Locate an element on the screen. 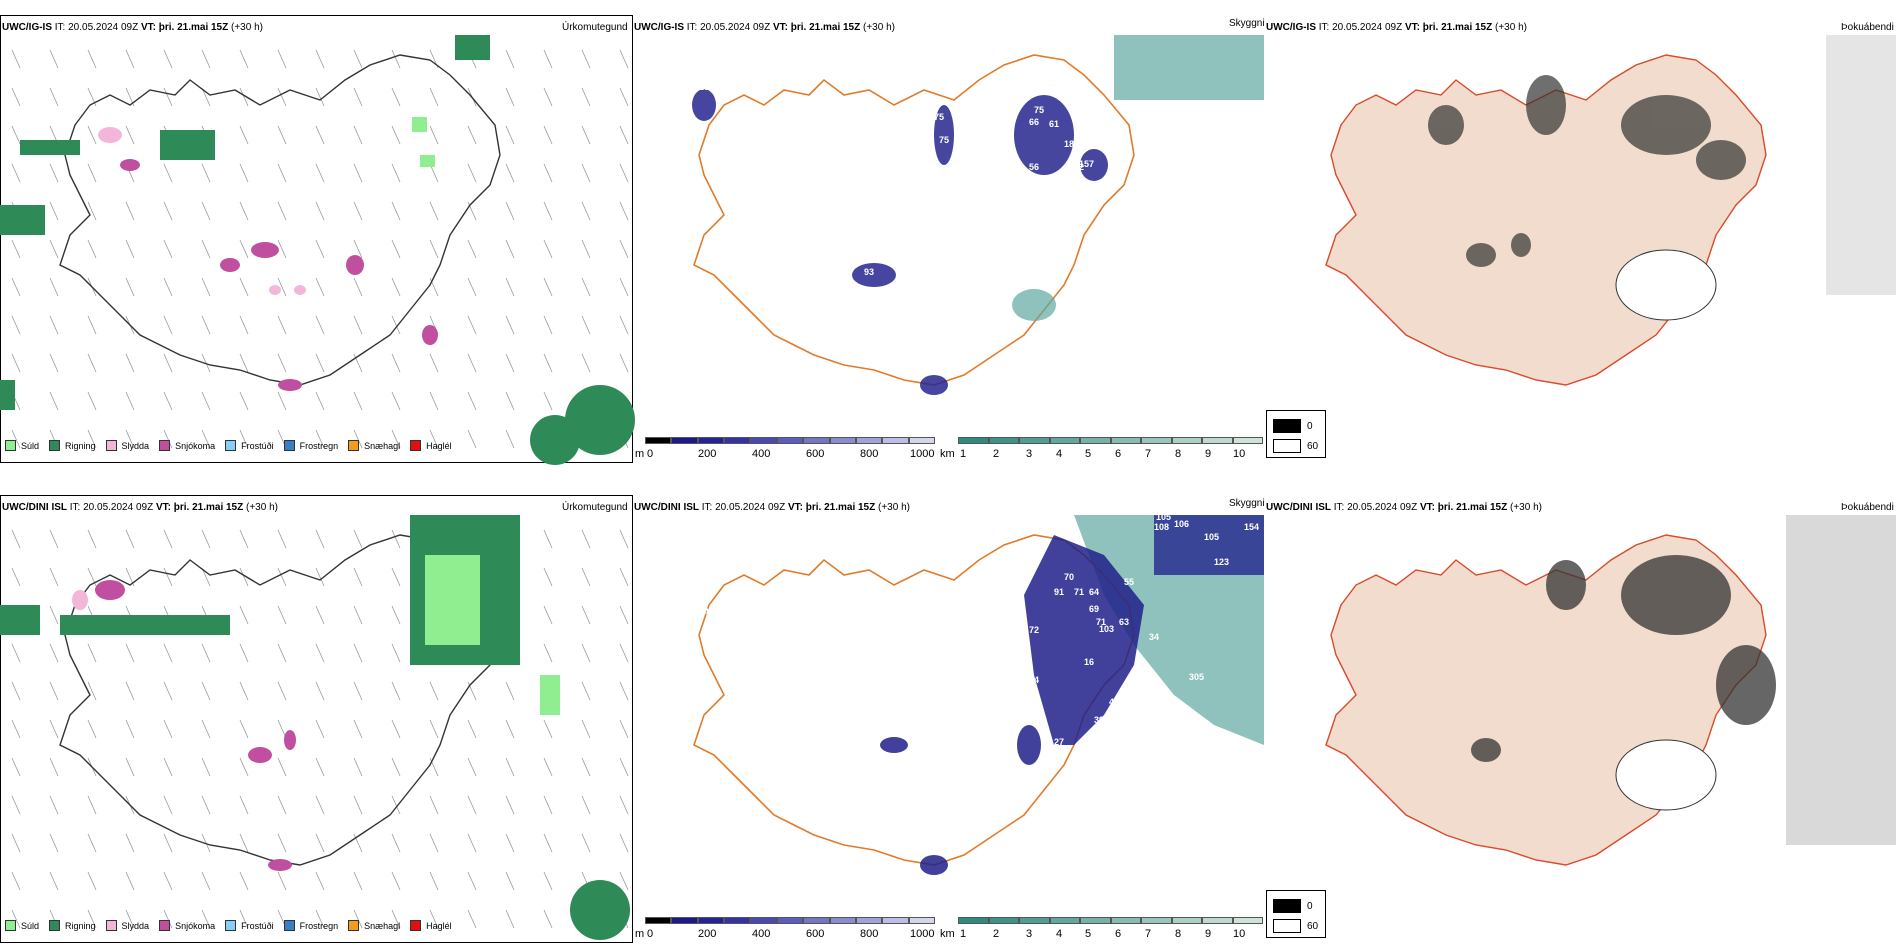 This screenshot has width=1900, height=950. visibility-value-label: 85 is located at coordinates (1099, 109).